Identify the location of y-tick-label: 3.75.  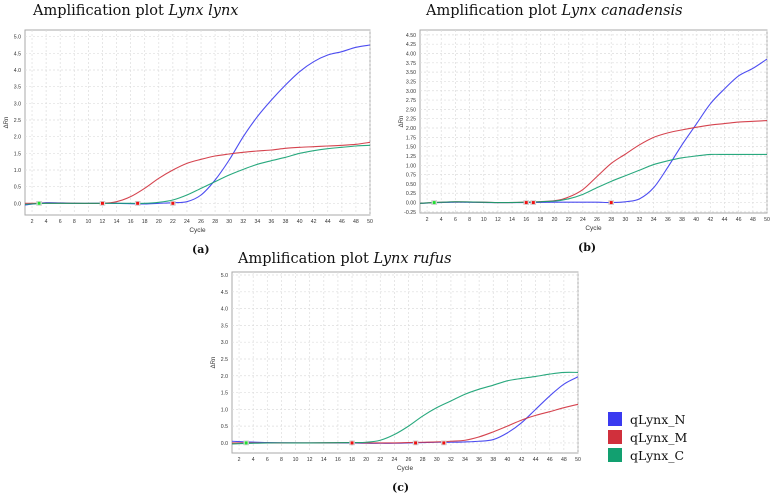
(411, 64).